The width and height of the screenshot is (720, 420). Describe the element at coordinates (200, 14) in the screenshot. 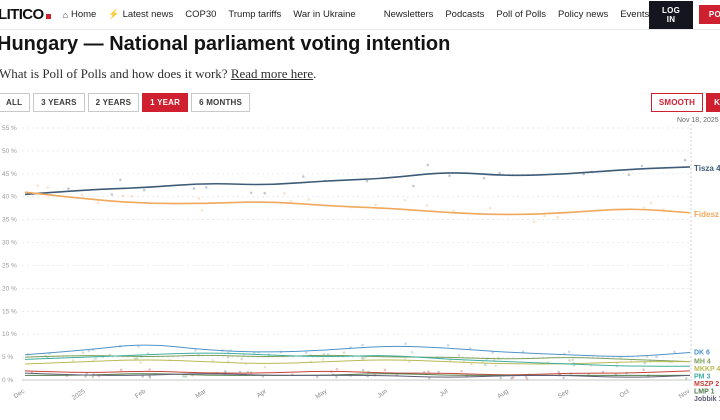

I see `nav-item-cop30: COP30` at that location.